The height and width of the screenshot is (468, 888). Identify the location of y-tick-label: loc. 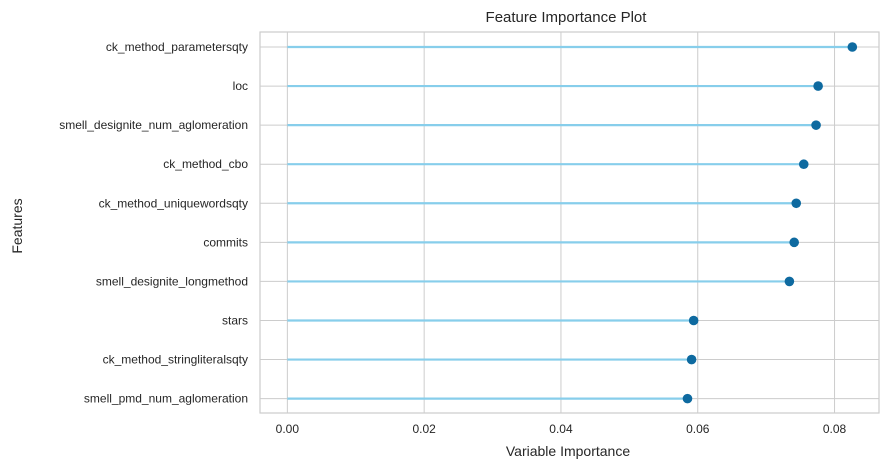
(240, 86).